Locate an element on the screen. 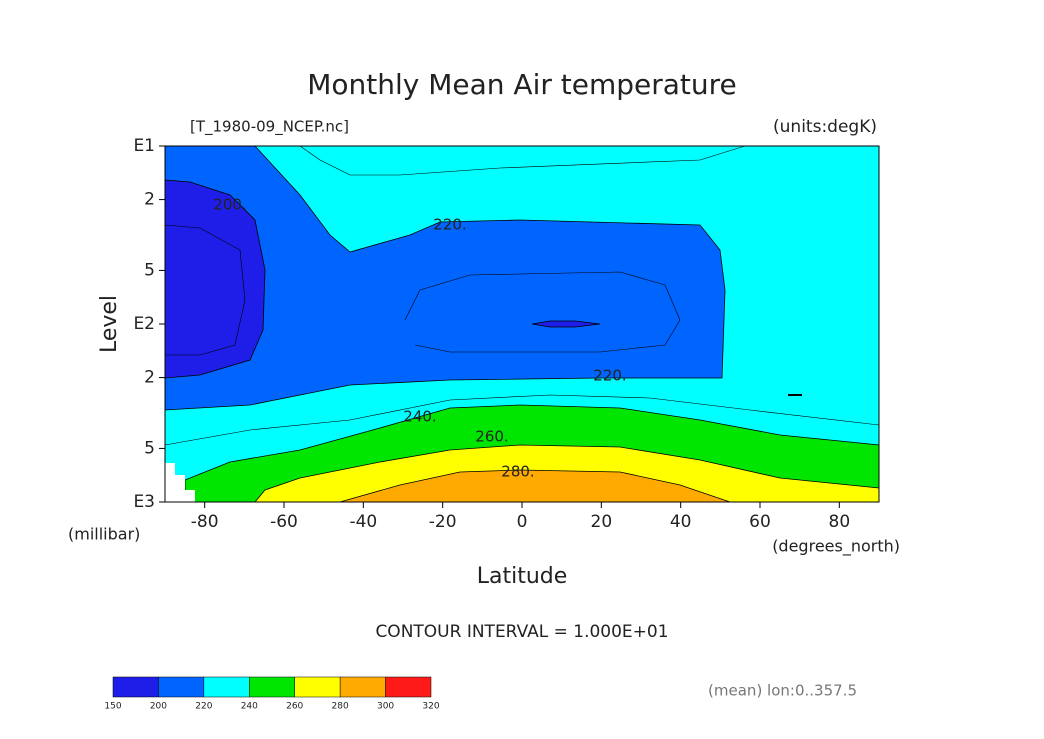 The image size is (1044, 739). colorbar-label: 300 is located at coordinates (385, 707).